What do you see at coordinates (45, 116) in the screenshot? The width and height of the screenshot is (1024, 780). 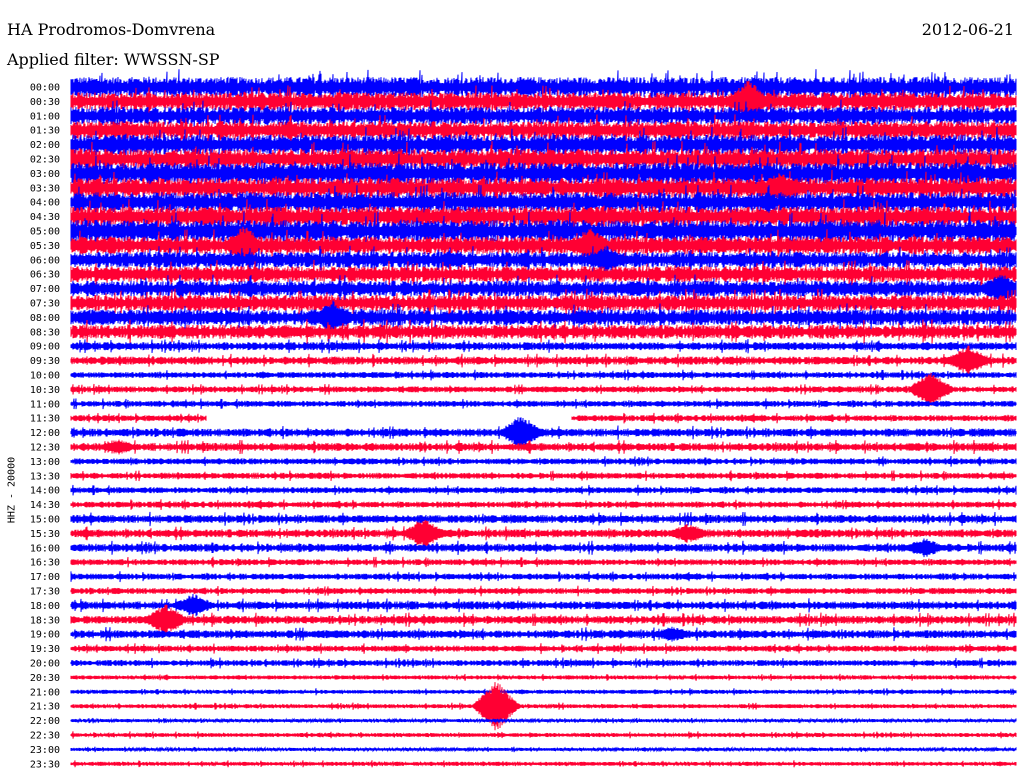 I see `row-time-label: 01:00` at bounding box center [45, 116].